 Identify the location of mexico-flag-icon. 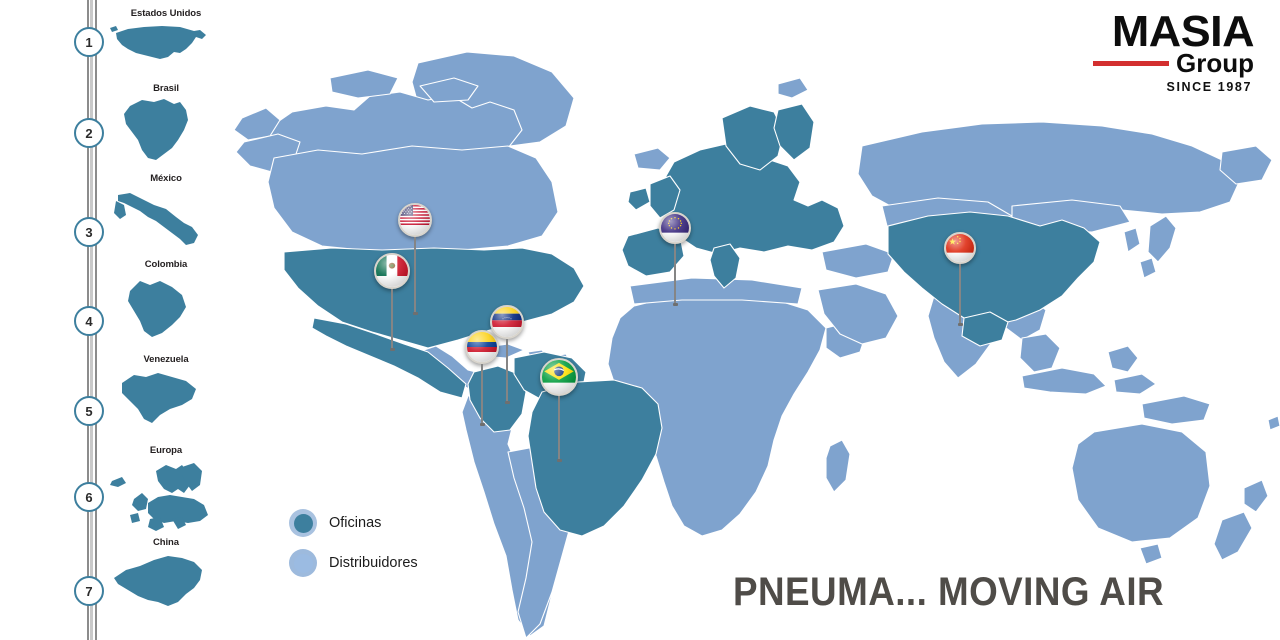
(392, 271).